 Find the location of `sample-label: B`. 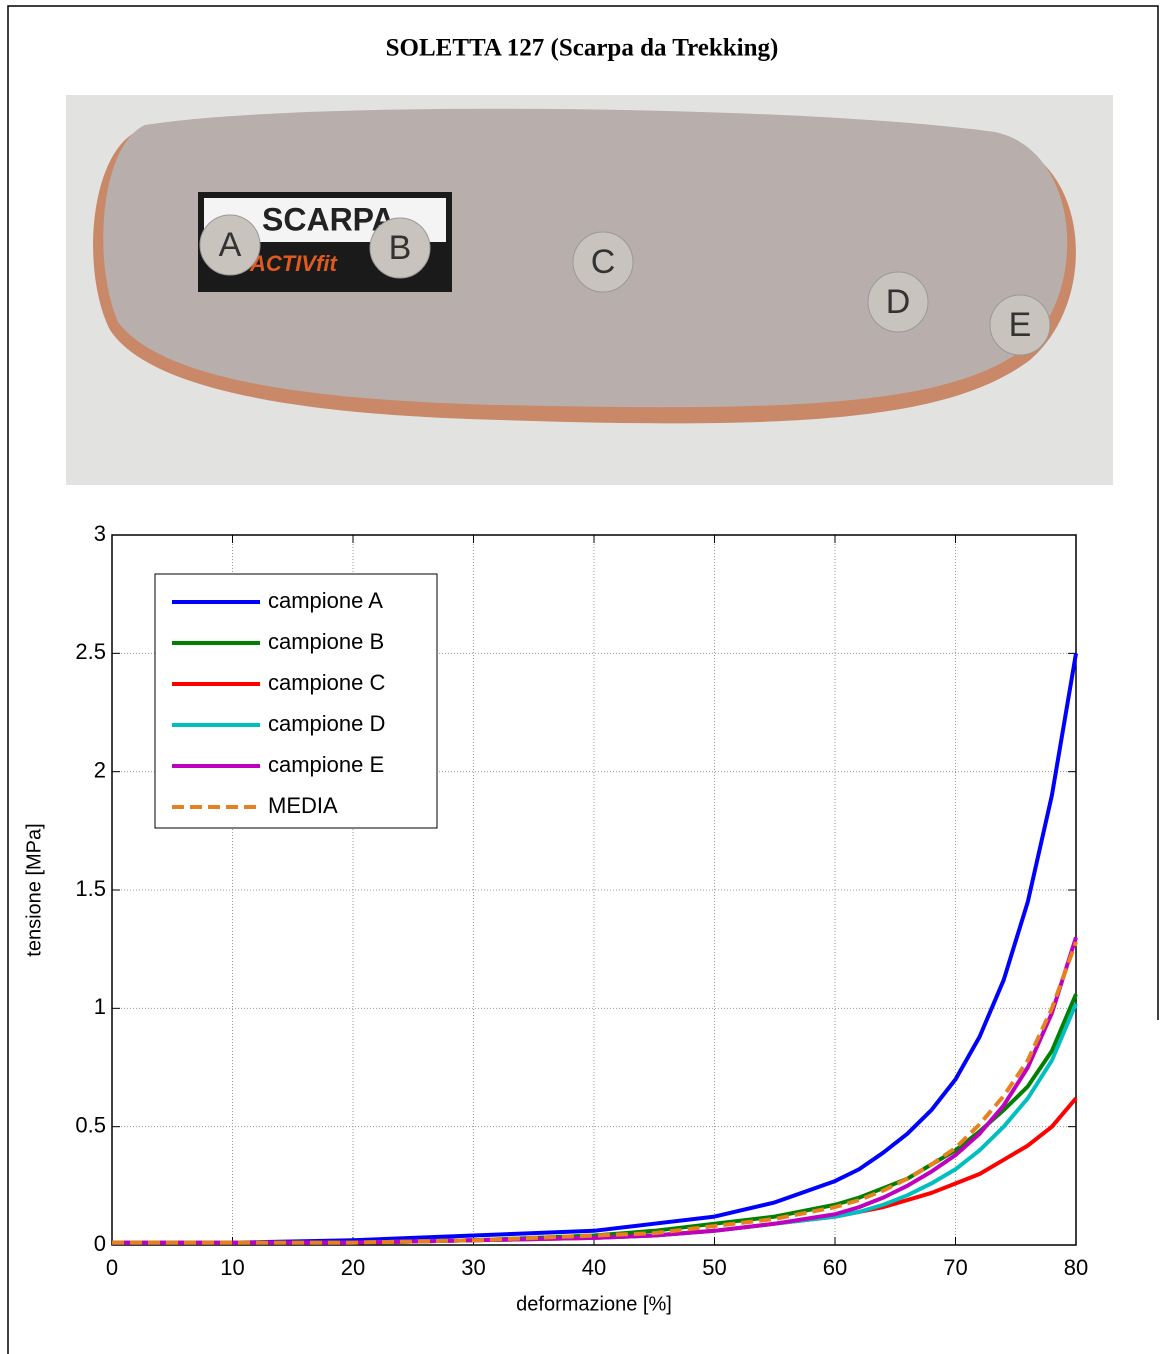

sample-label: B is located at coordinates (400, 248).